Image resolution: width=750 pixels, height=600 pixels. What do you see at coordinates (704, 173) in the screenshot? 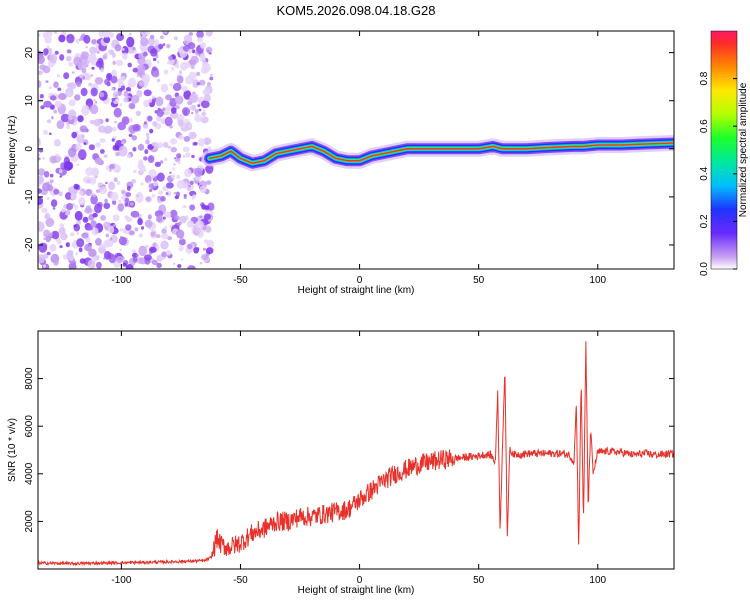
I see `colorbar-tick-label: 0.4` at bounding box center [704, 173].